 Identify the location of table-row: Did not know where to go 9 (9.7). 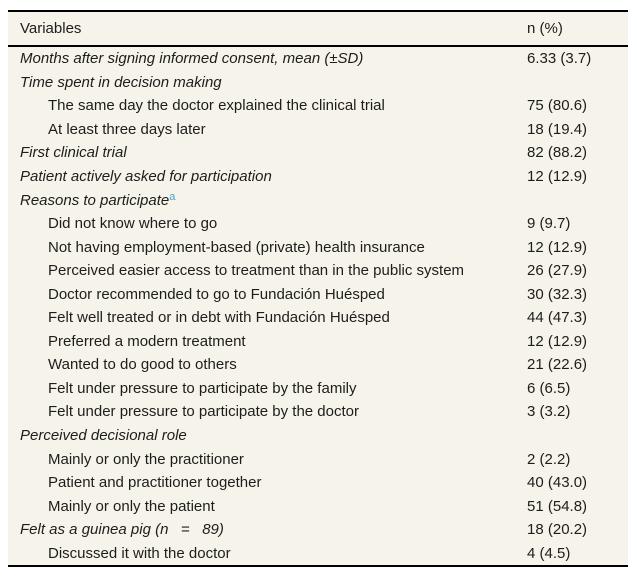
(318, 224).